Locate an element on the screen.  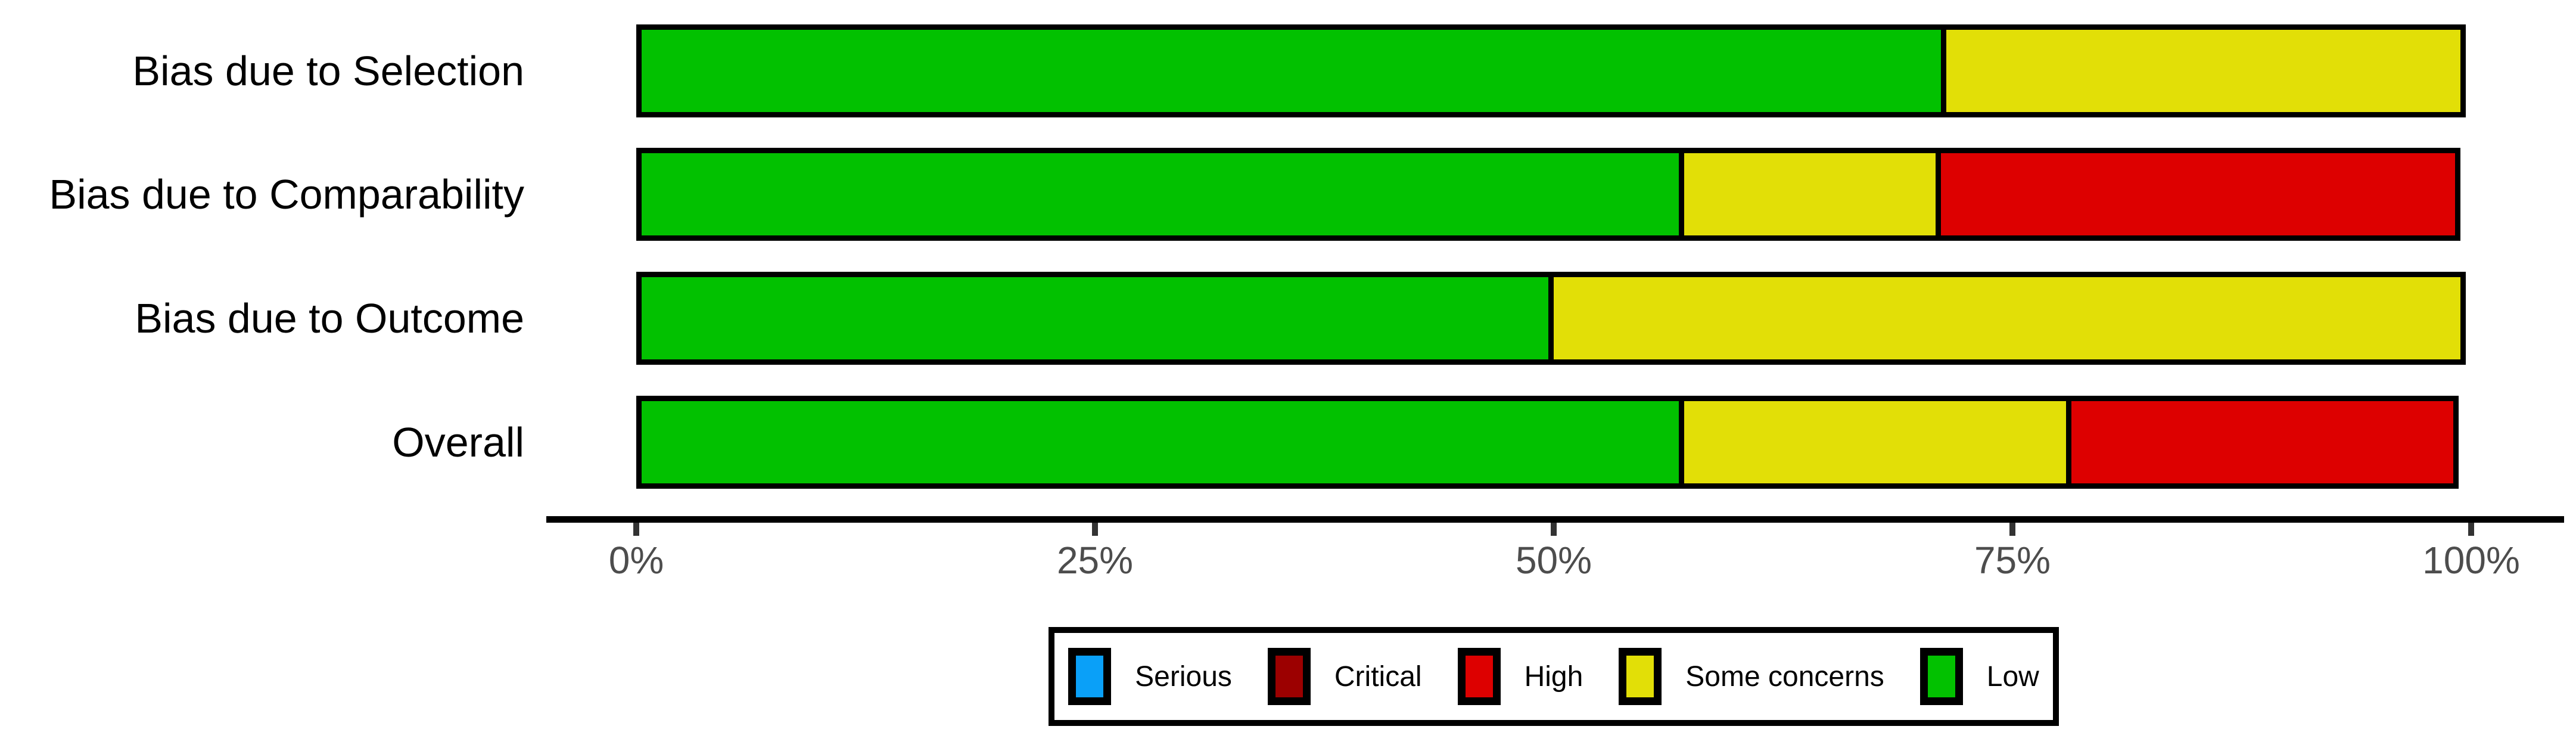
legend-label-high: High is located at coordinates (1553, 676).